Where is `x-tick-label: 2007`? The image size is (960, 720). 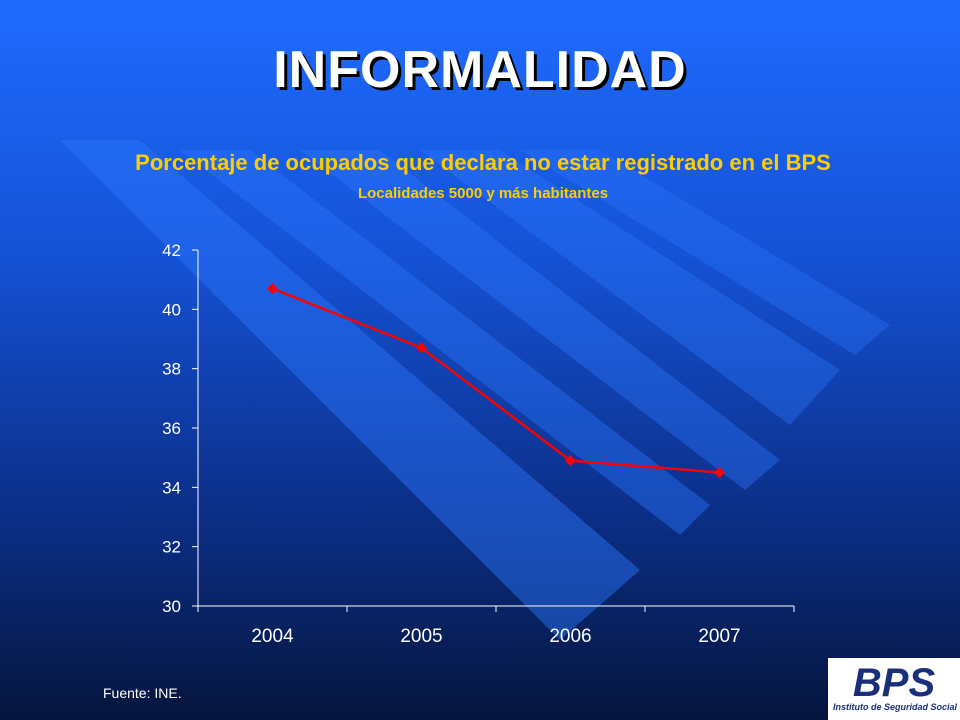
x-tick-label: 2007 is located at coordinates (719, 636).